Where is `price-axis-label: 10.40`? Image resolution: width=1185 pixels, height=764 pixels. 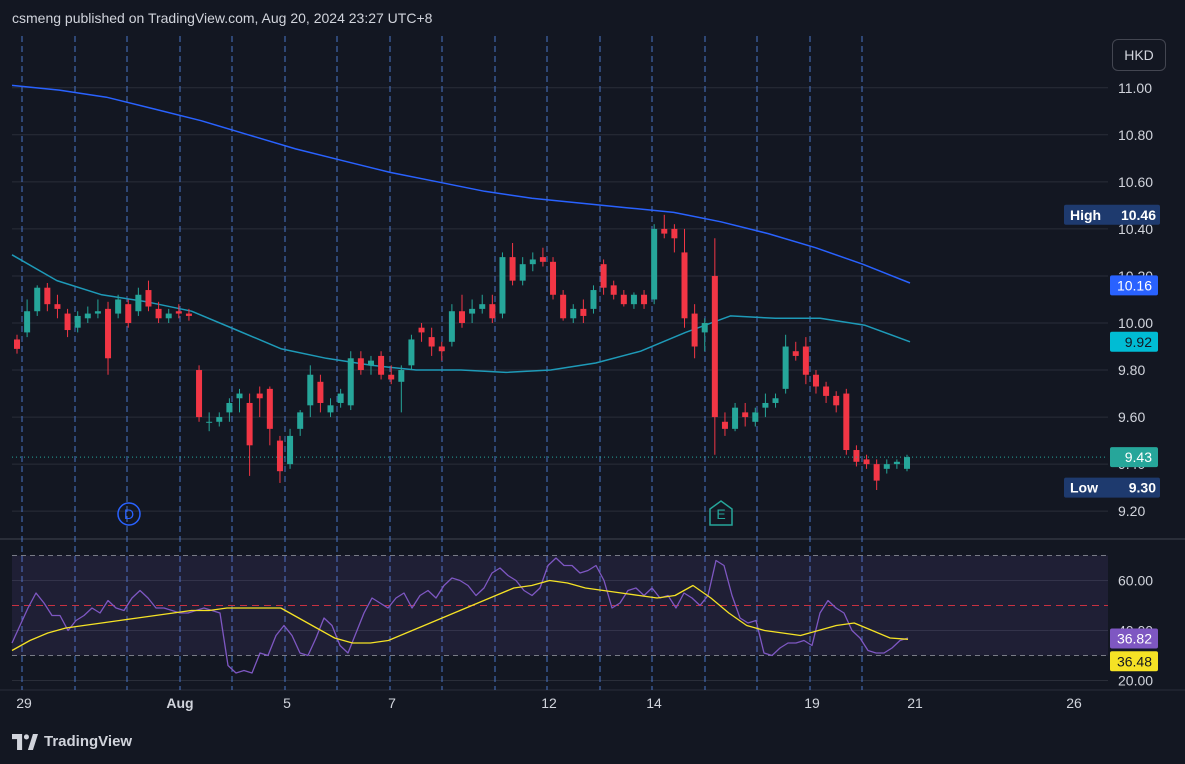
price-axis-label: 10.40 is located at coordinates (1135, 229).